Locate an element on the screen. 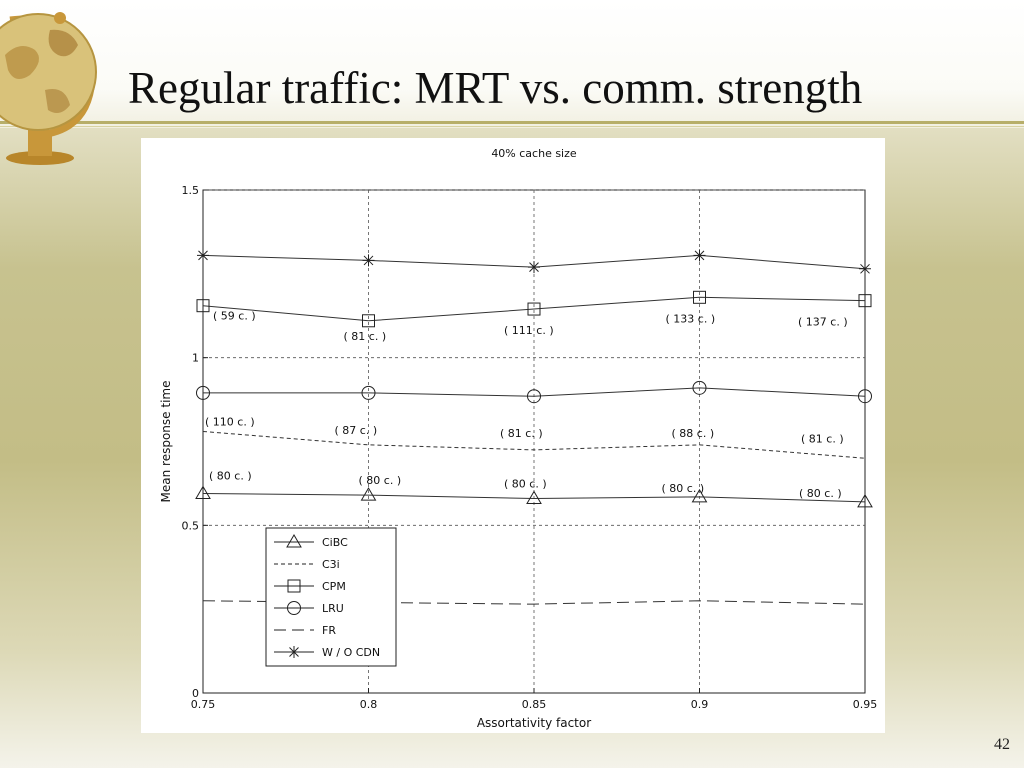  legend-label-w-o-cdn: W / O CDN is located at coordinates (351, 652).